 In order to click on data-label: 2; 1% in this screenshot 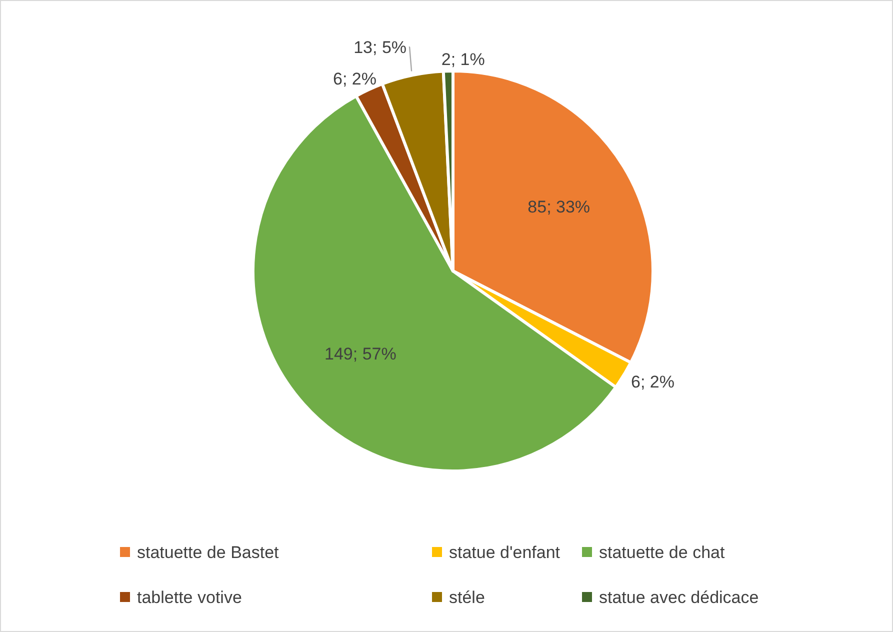, I will do `click(463, 60)`.